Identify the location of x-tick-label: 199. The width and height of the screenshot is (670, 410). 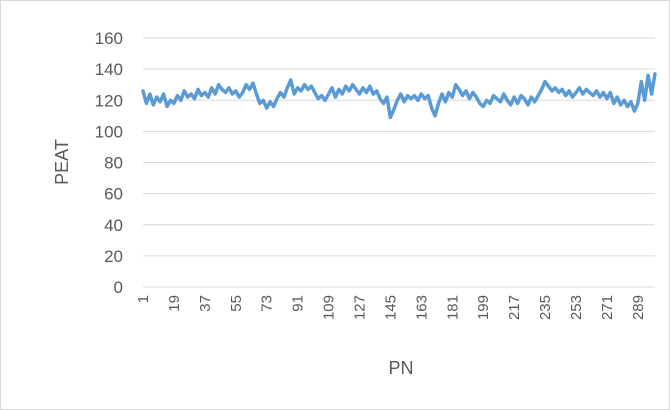
(483, 307).